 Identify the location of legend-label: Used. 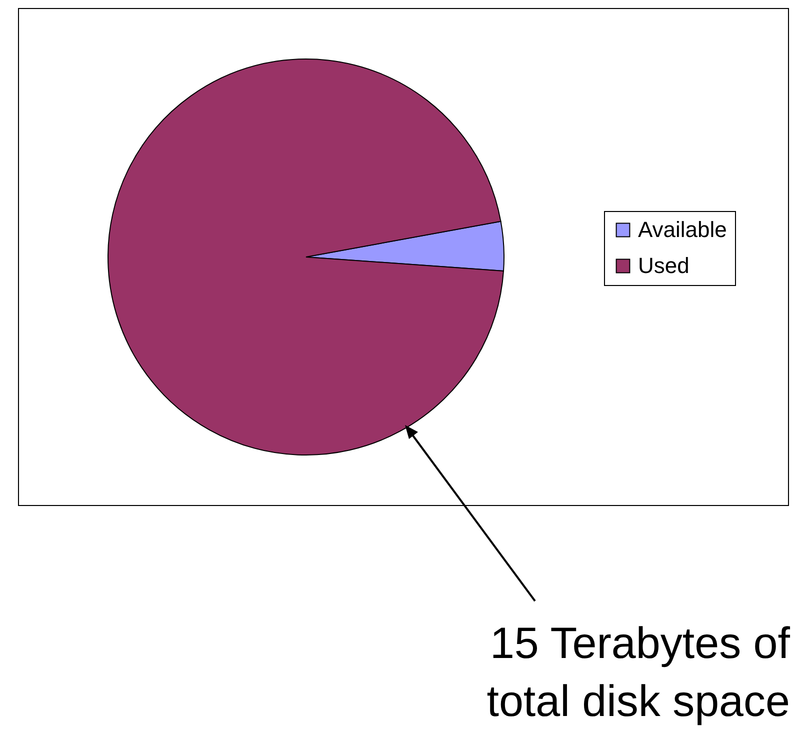
(664, 265).